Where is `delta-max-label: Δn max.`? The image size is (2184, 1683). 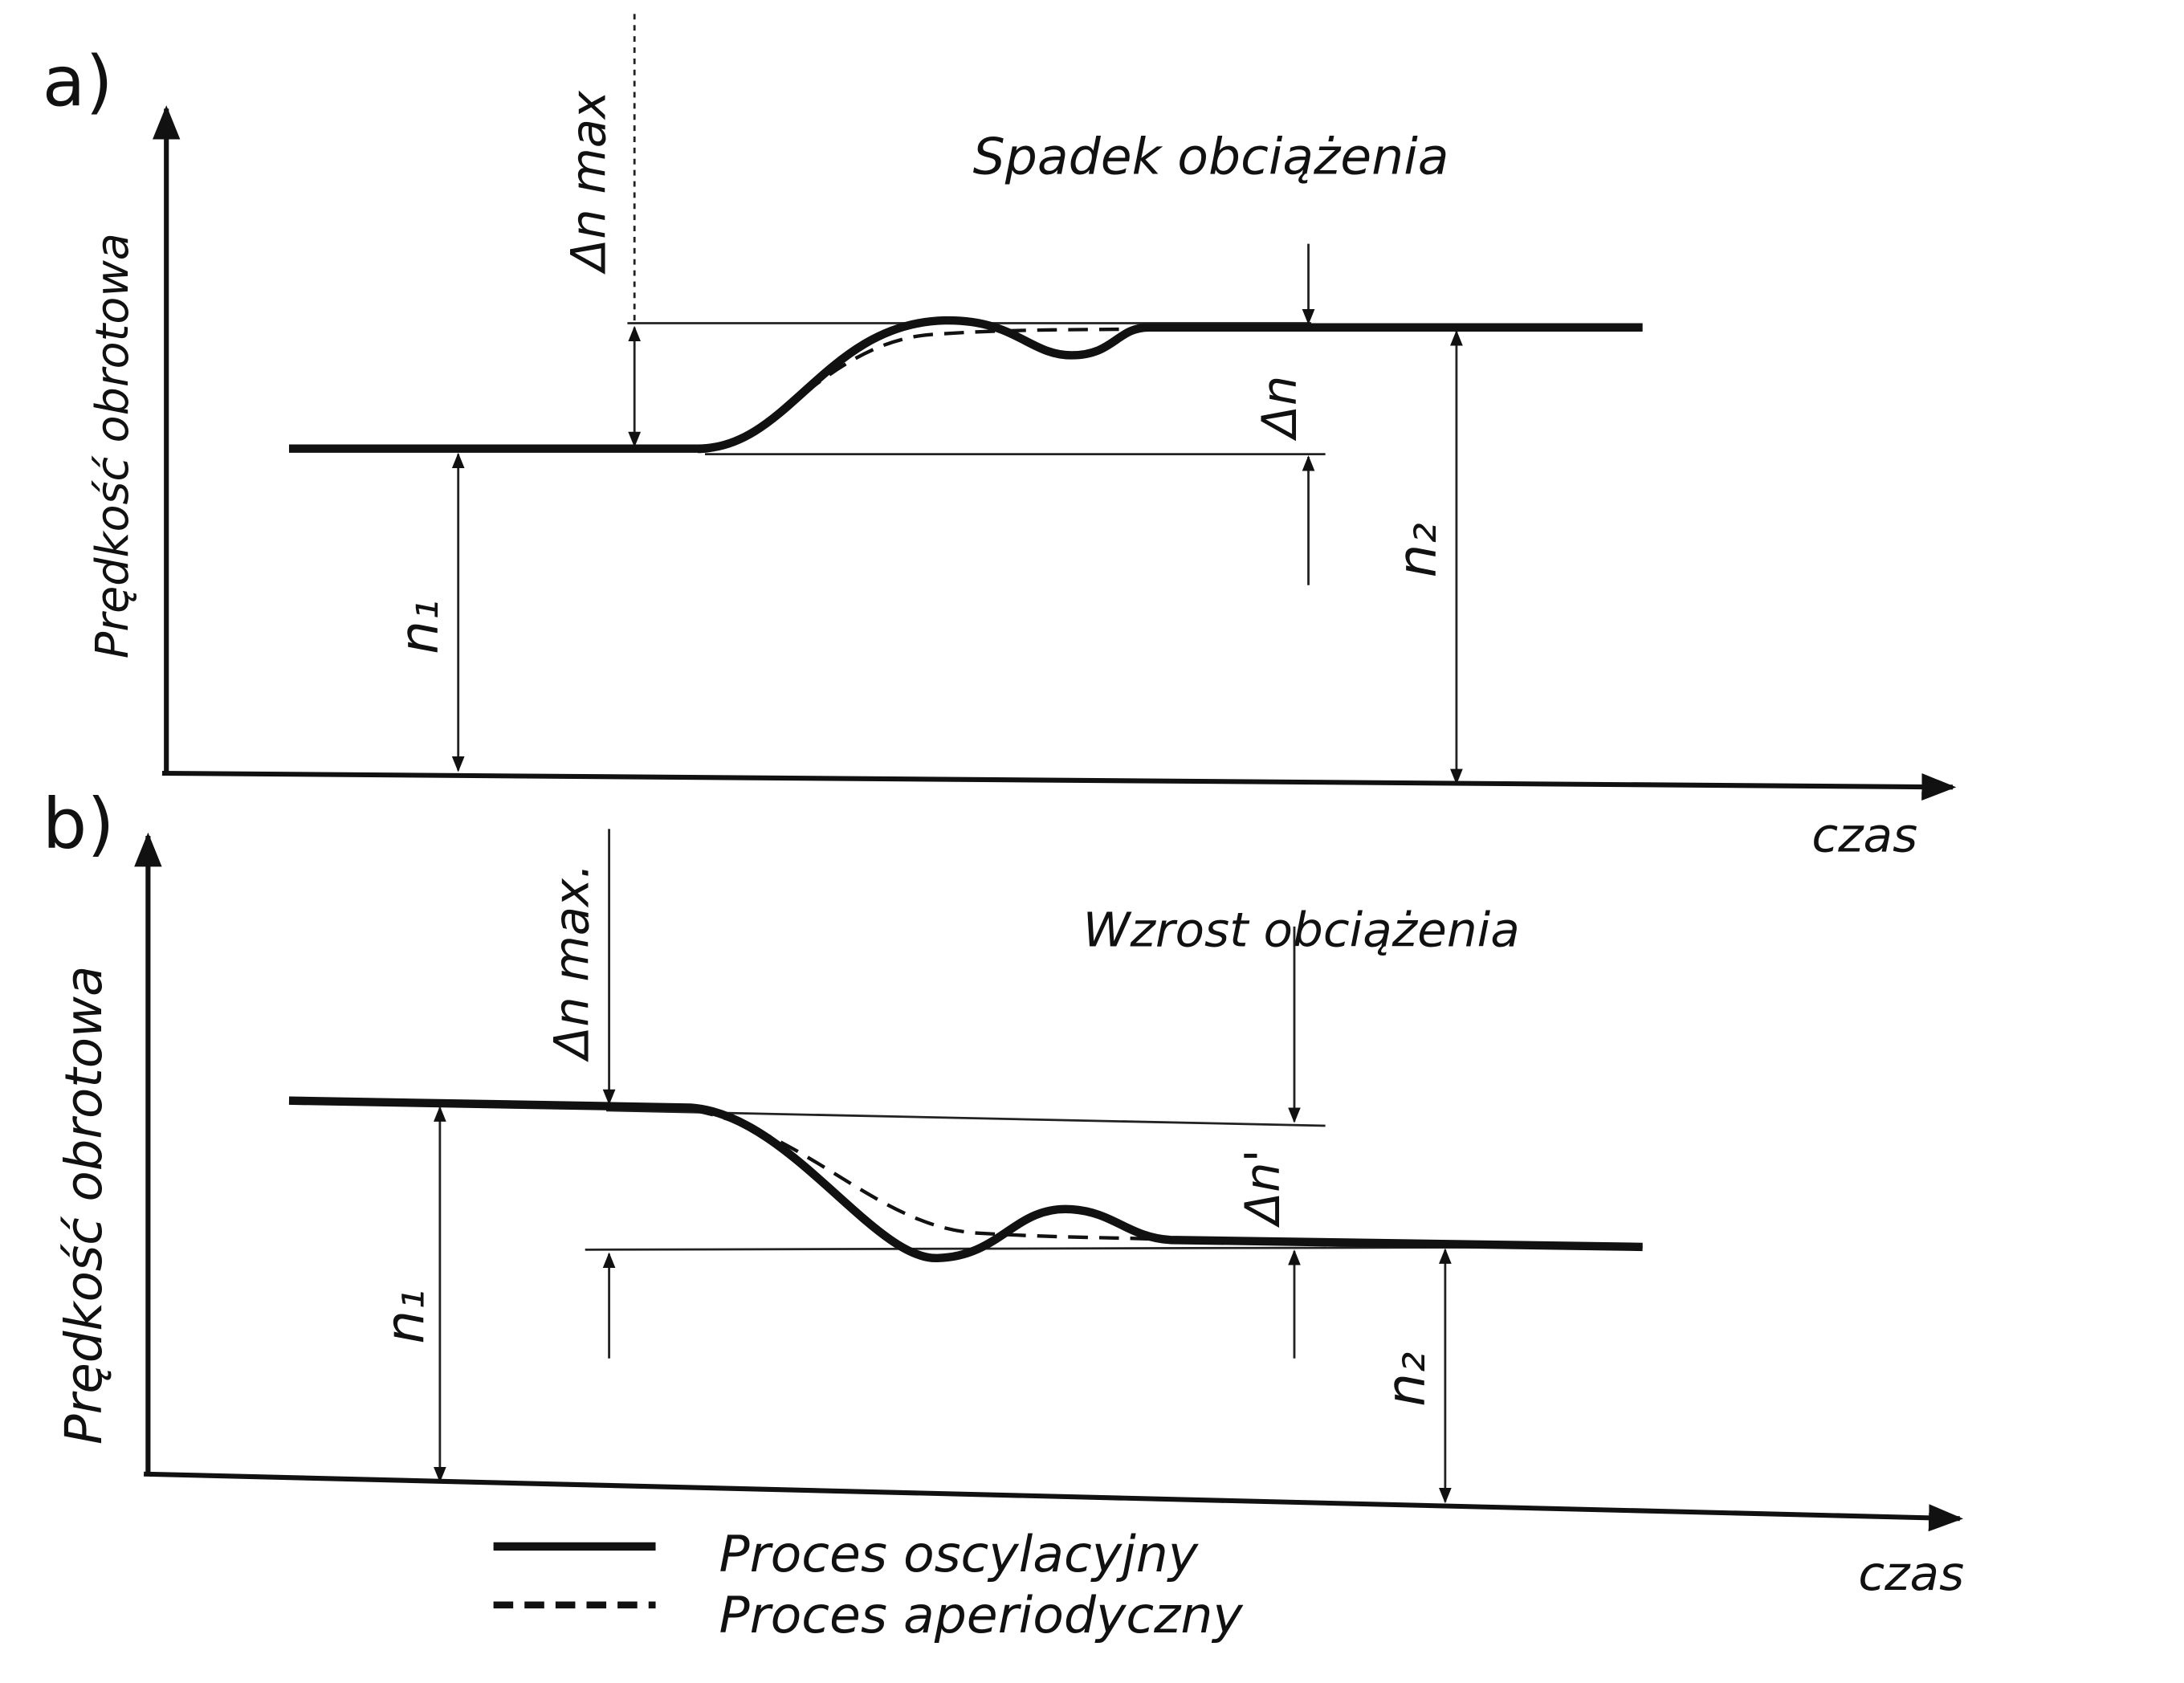
delta-max-label: Δn max. is located at coordinates (571, 962).